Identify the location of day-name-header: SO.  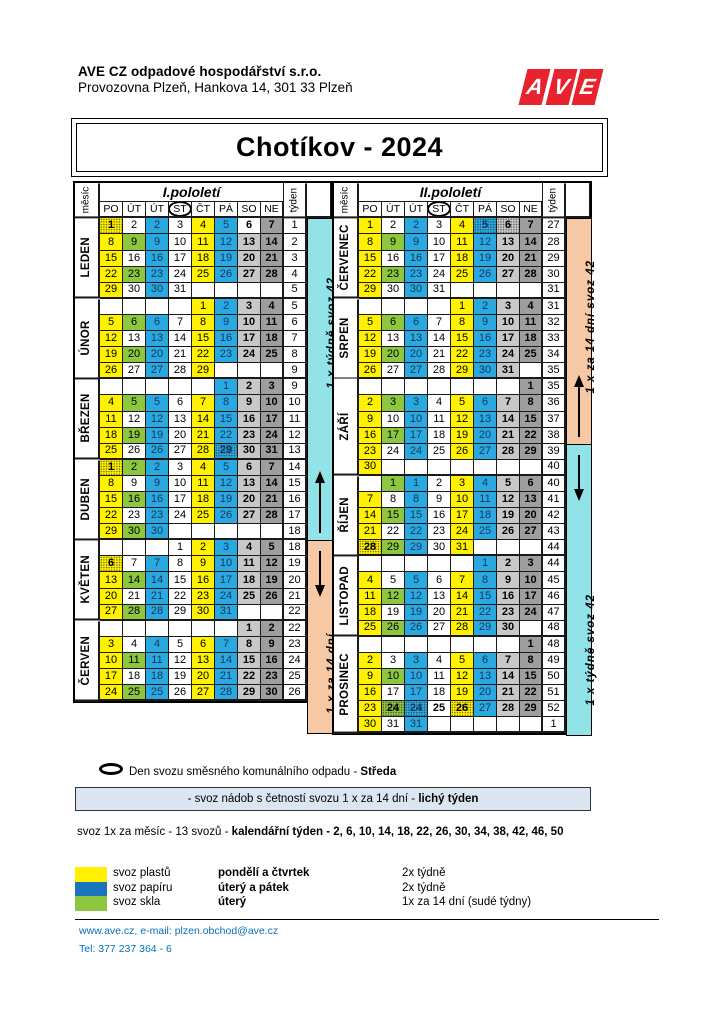
(249, 210).